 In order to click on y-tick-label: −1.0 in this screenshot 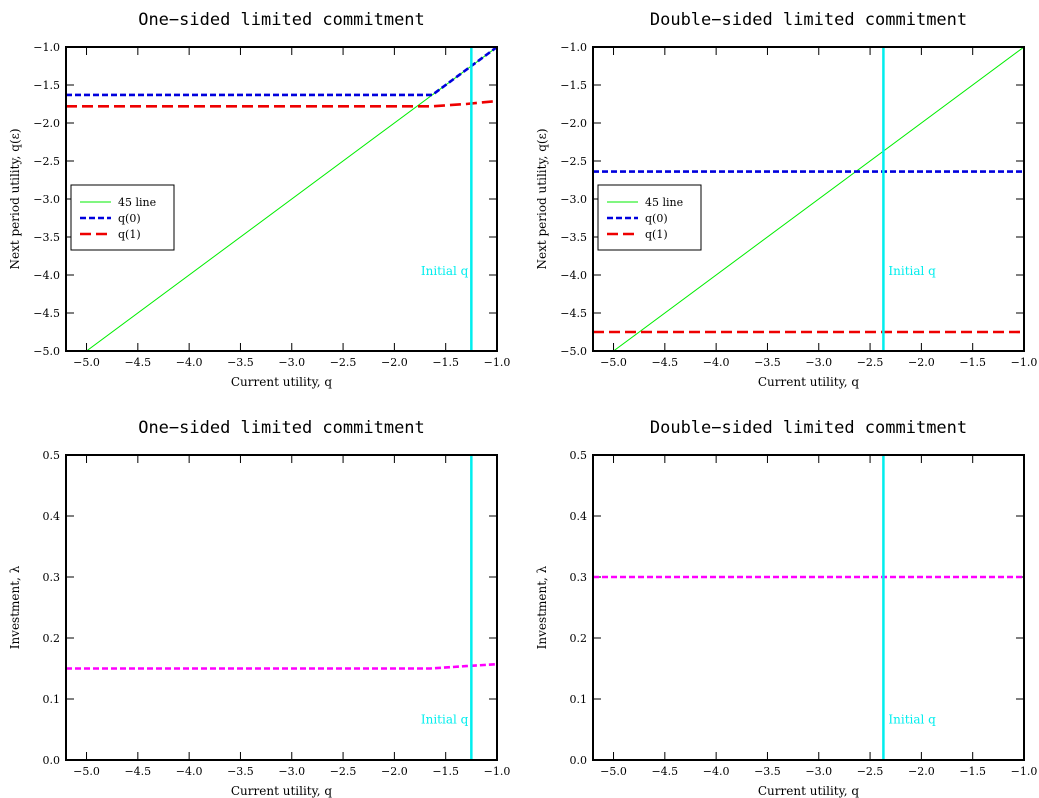, I will do `click(573, 47)`.